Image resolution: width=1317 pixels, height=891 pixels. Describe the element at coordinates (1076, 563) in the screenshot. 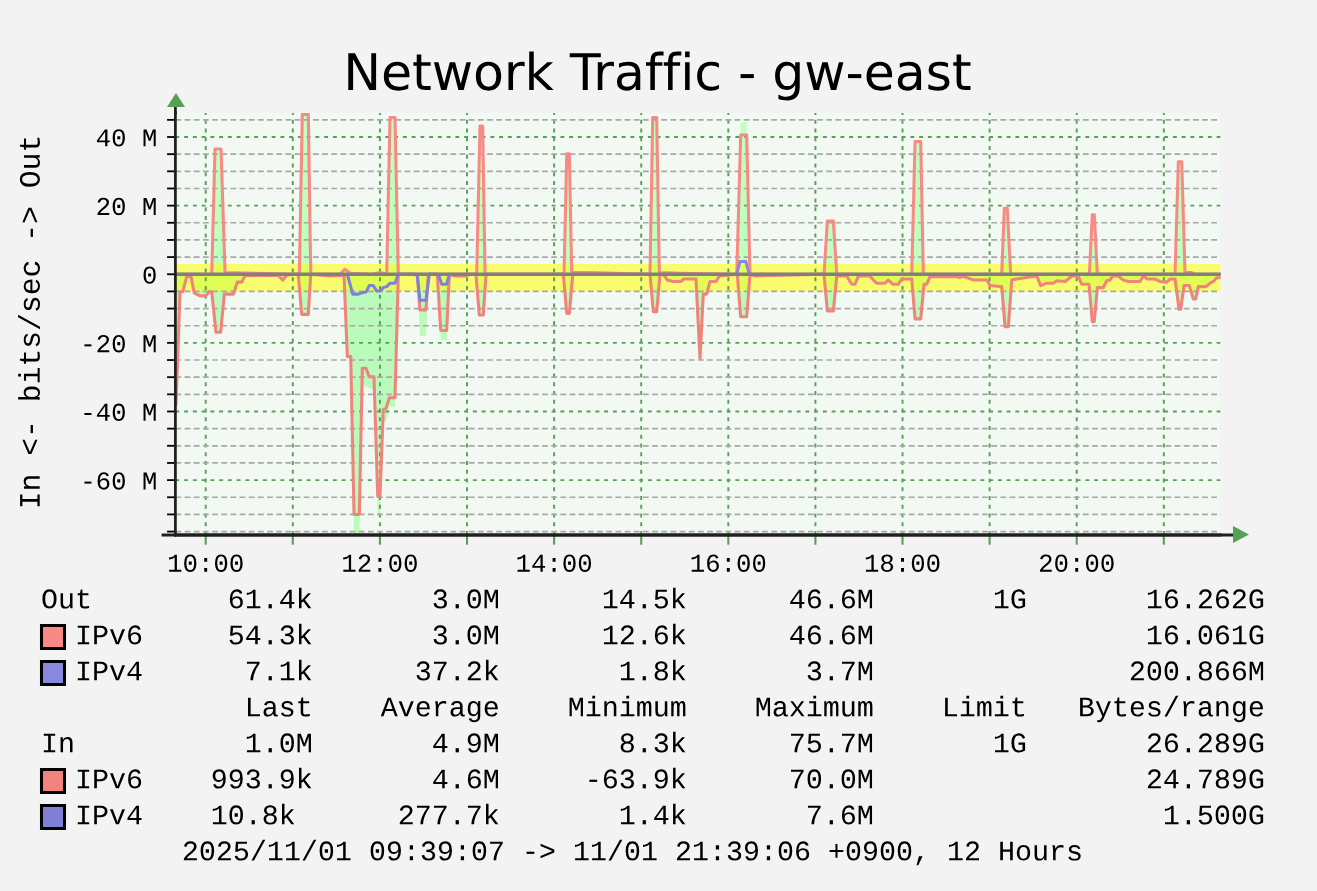

I see `x-tick-label: 20:00` at that location.